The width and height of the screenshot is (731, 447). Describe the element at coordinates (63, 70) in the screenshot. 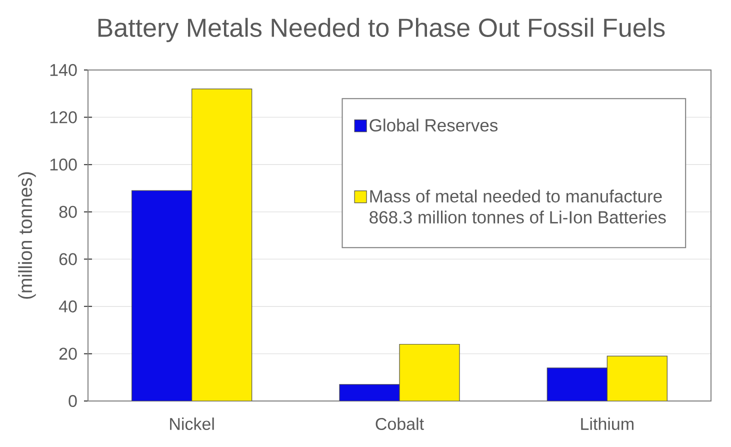

I see `y-tick-label: 140` at that location.